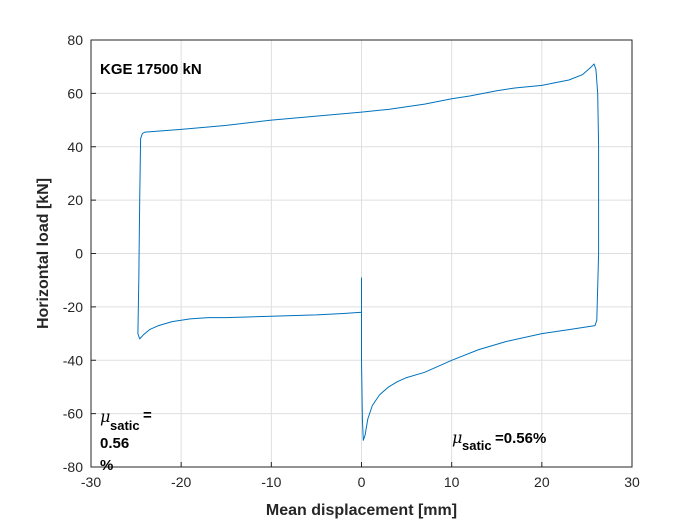  Describe the element at coordinates (79, 254) in the screenshot. I see `y-tick-label: 0` at that location.